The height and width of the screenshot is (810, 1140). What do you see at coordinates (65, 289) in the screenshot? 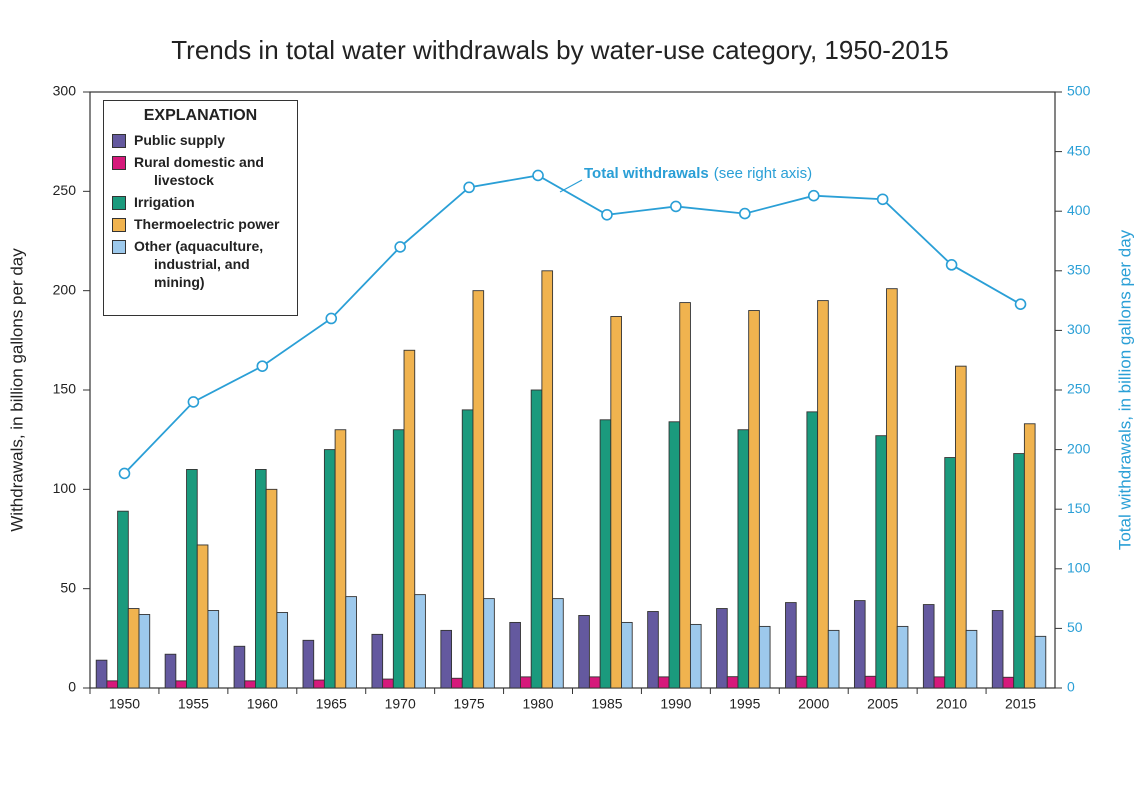
I see `y-tick-label: 200` at bounding box center [65, 289].